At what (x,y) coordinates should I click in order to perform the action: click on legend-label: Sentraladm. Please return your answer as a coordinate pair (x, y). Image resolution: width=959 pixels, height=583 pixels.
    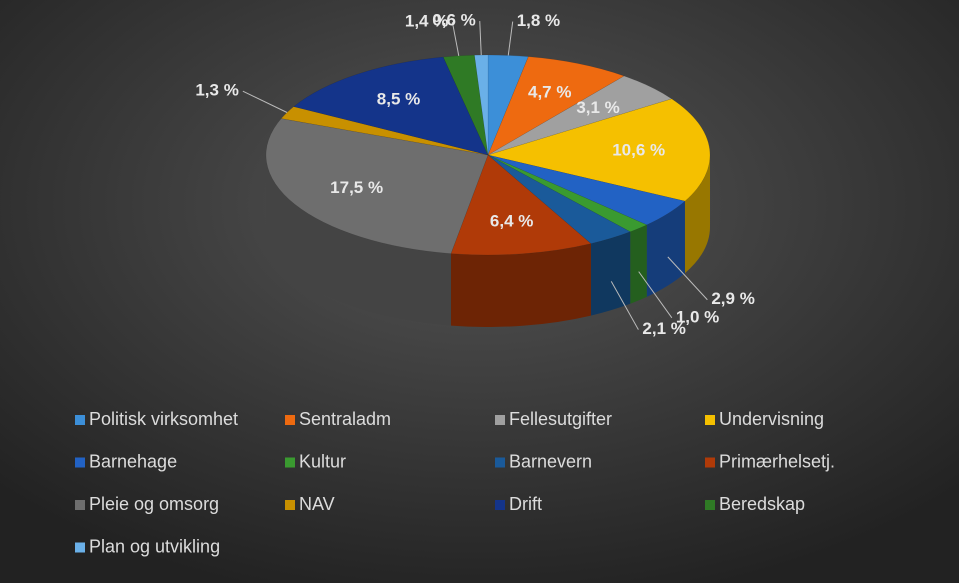
    Looking at the image, I should click on (345, 419).